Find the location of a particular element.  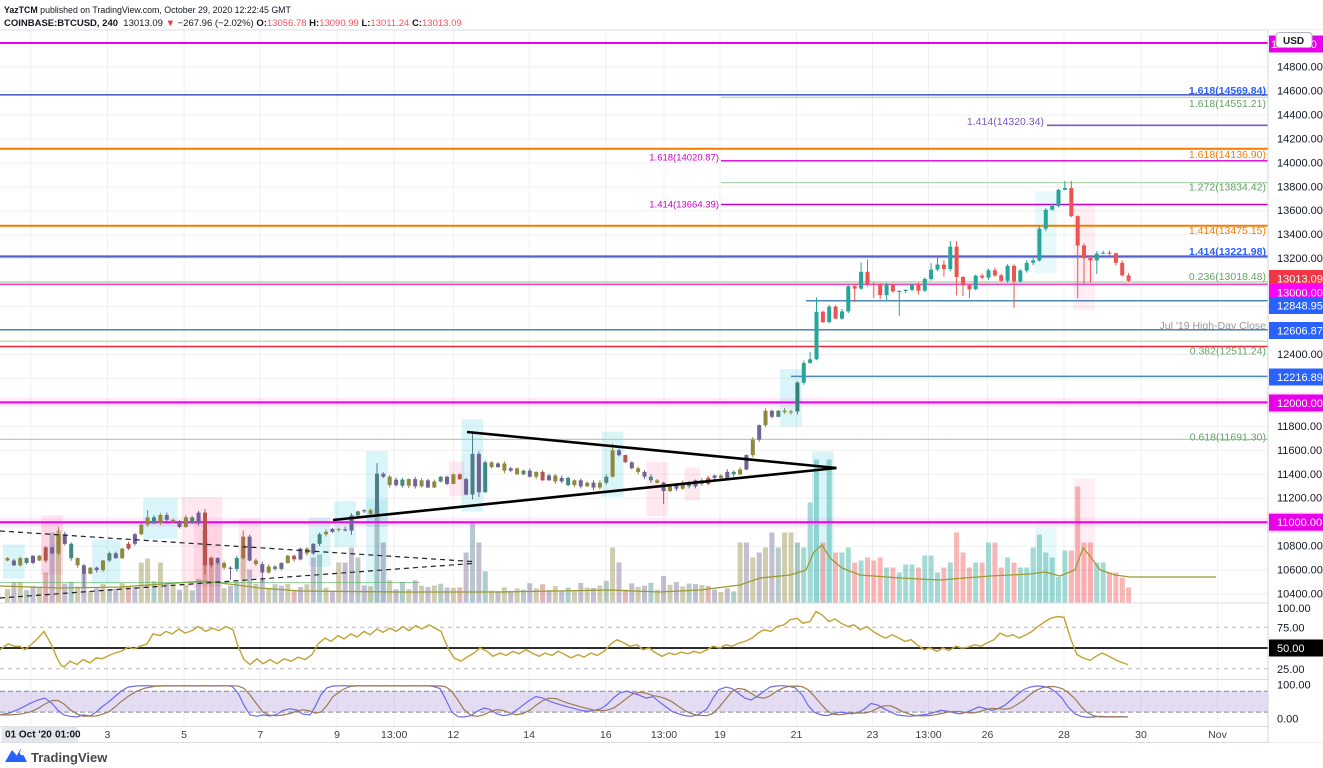

svg-text: 12 is located at coordinates (454, 735).